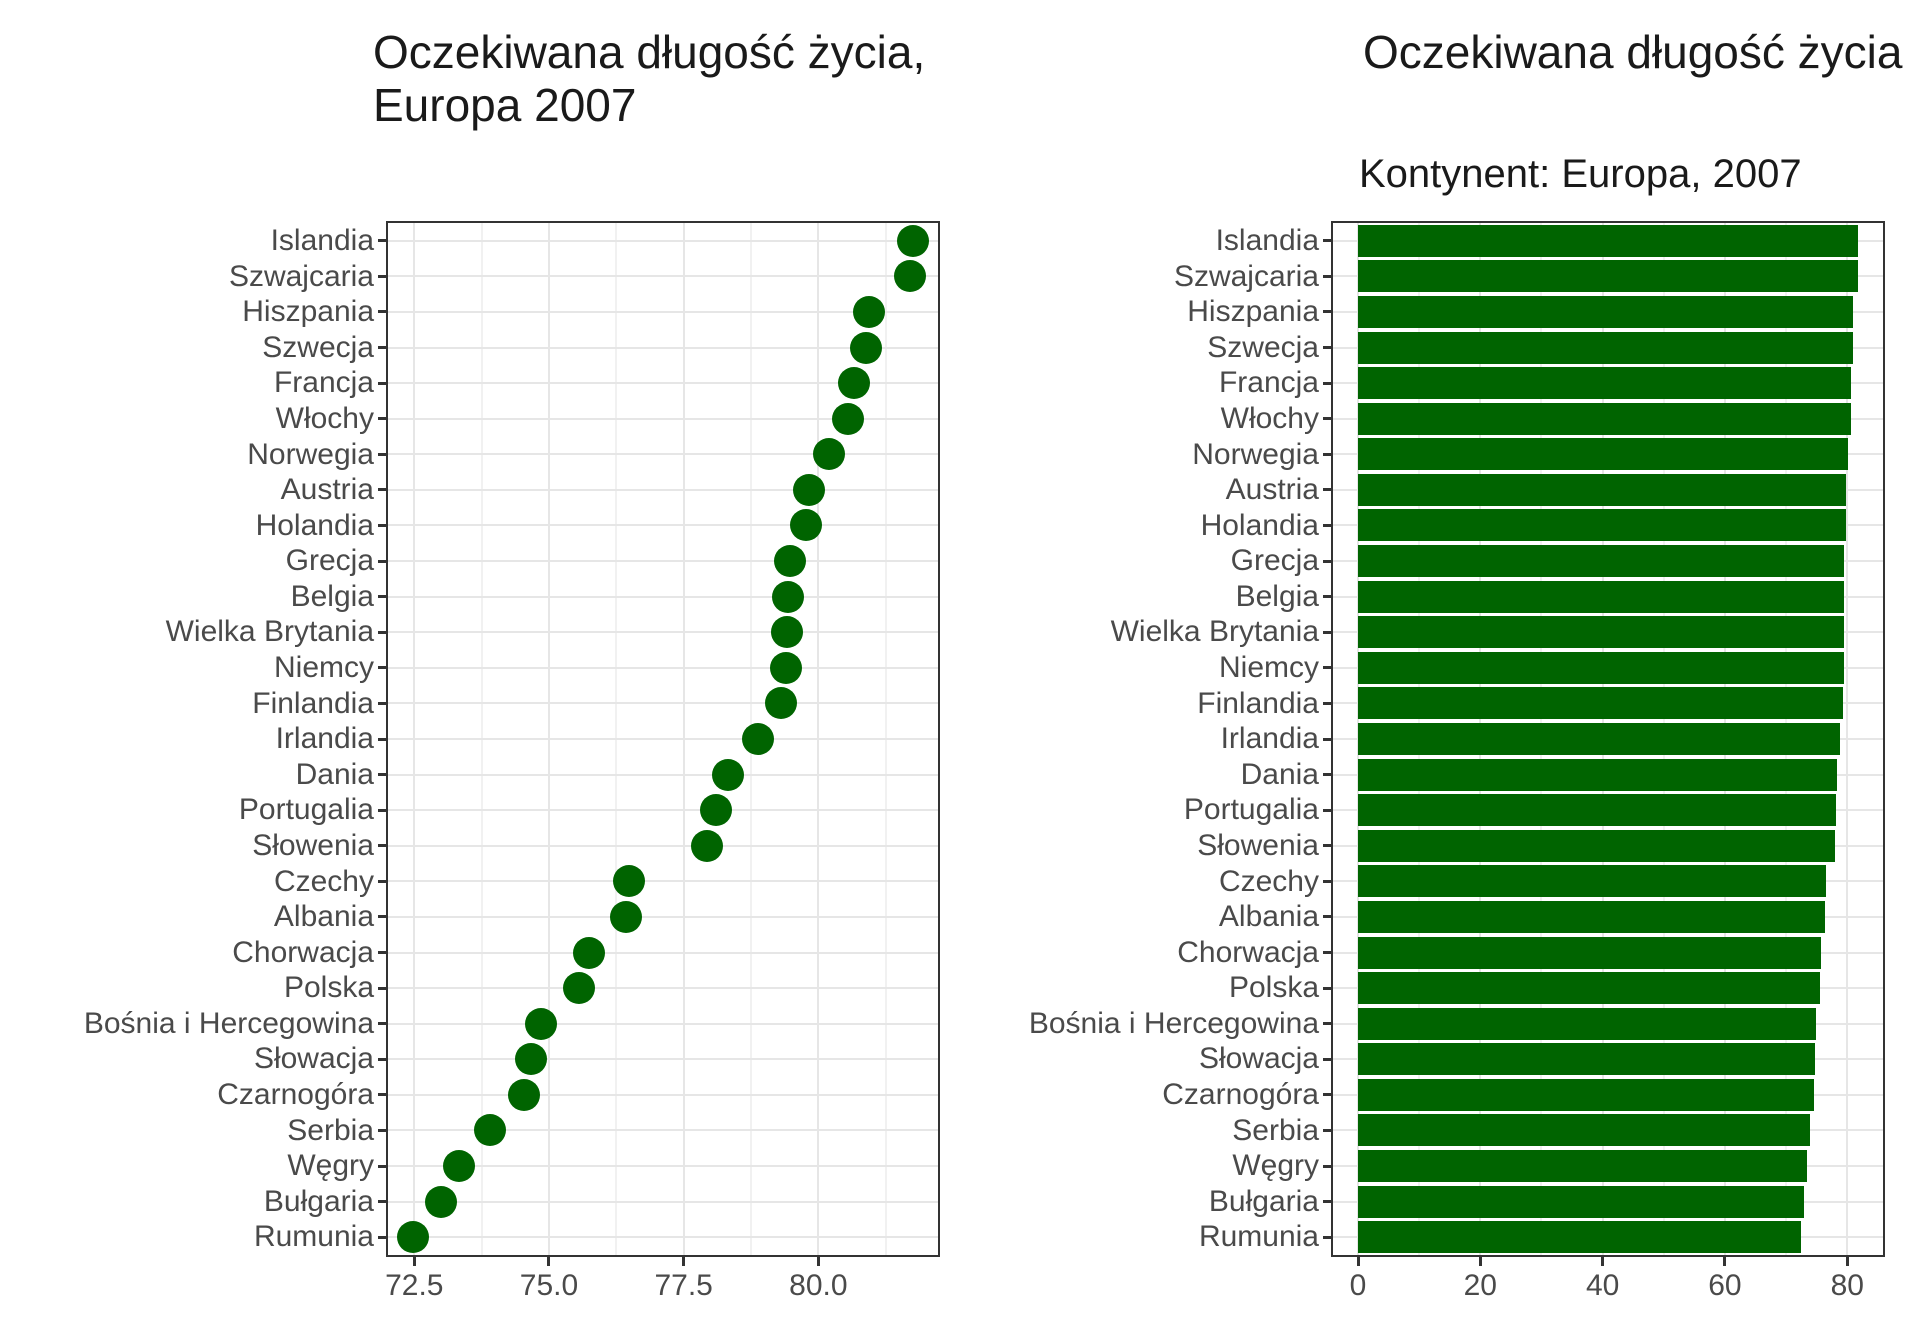 Image resolution: width=1920 pixels, height=1344 pixels. What do you see at coordinates (323, 668) in the screenshot?
I see `y-axis-label: Niemcy` at bounding box center [323, 668].